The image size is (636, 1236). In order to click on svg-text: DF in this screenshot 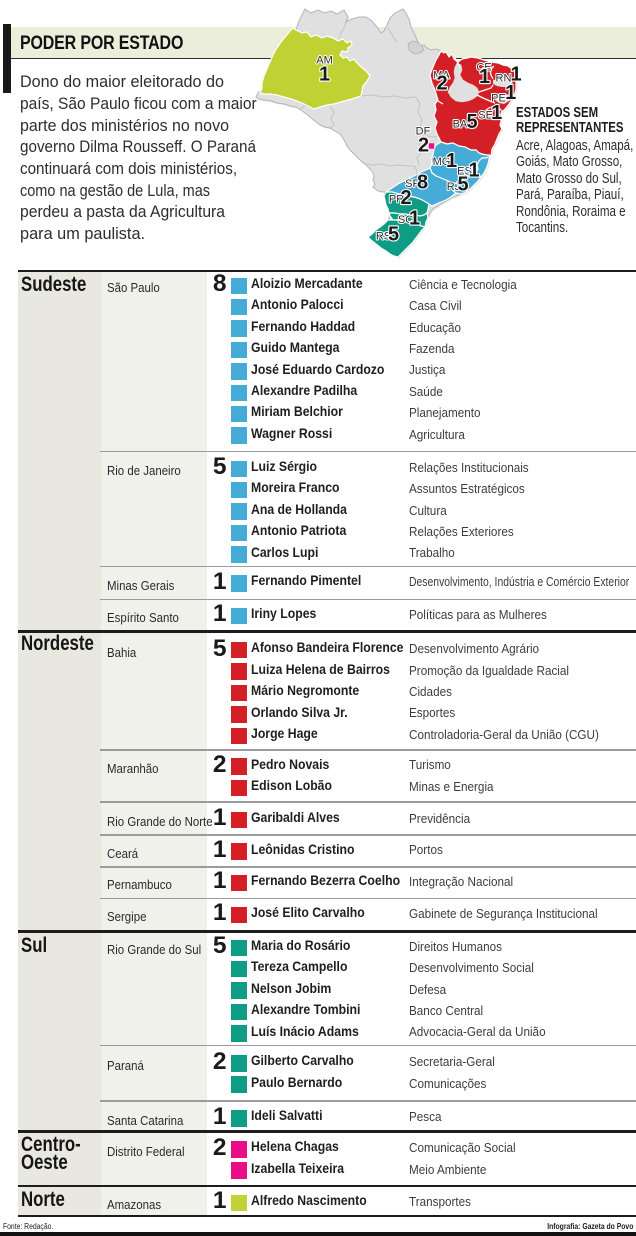, I will do `click(423, 132)`.